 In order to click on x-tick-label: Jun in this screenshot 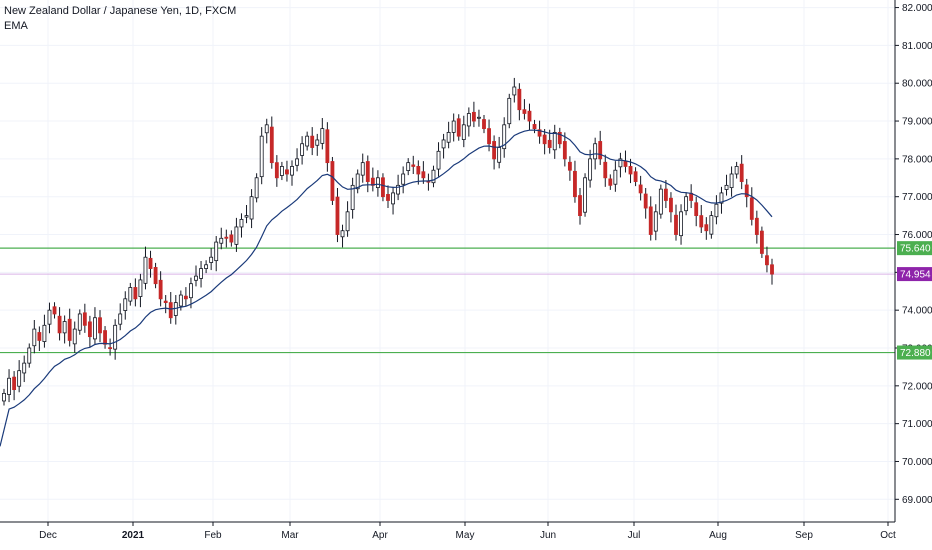, I will do `click(548, 535)`.